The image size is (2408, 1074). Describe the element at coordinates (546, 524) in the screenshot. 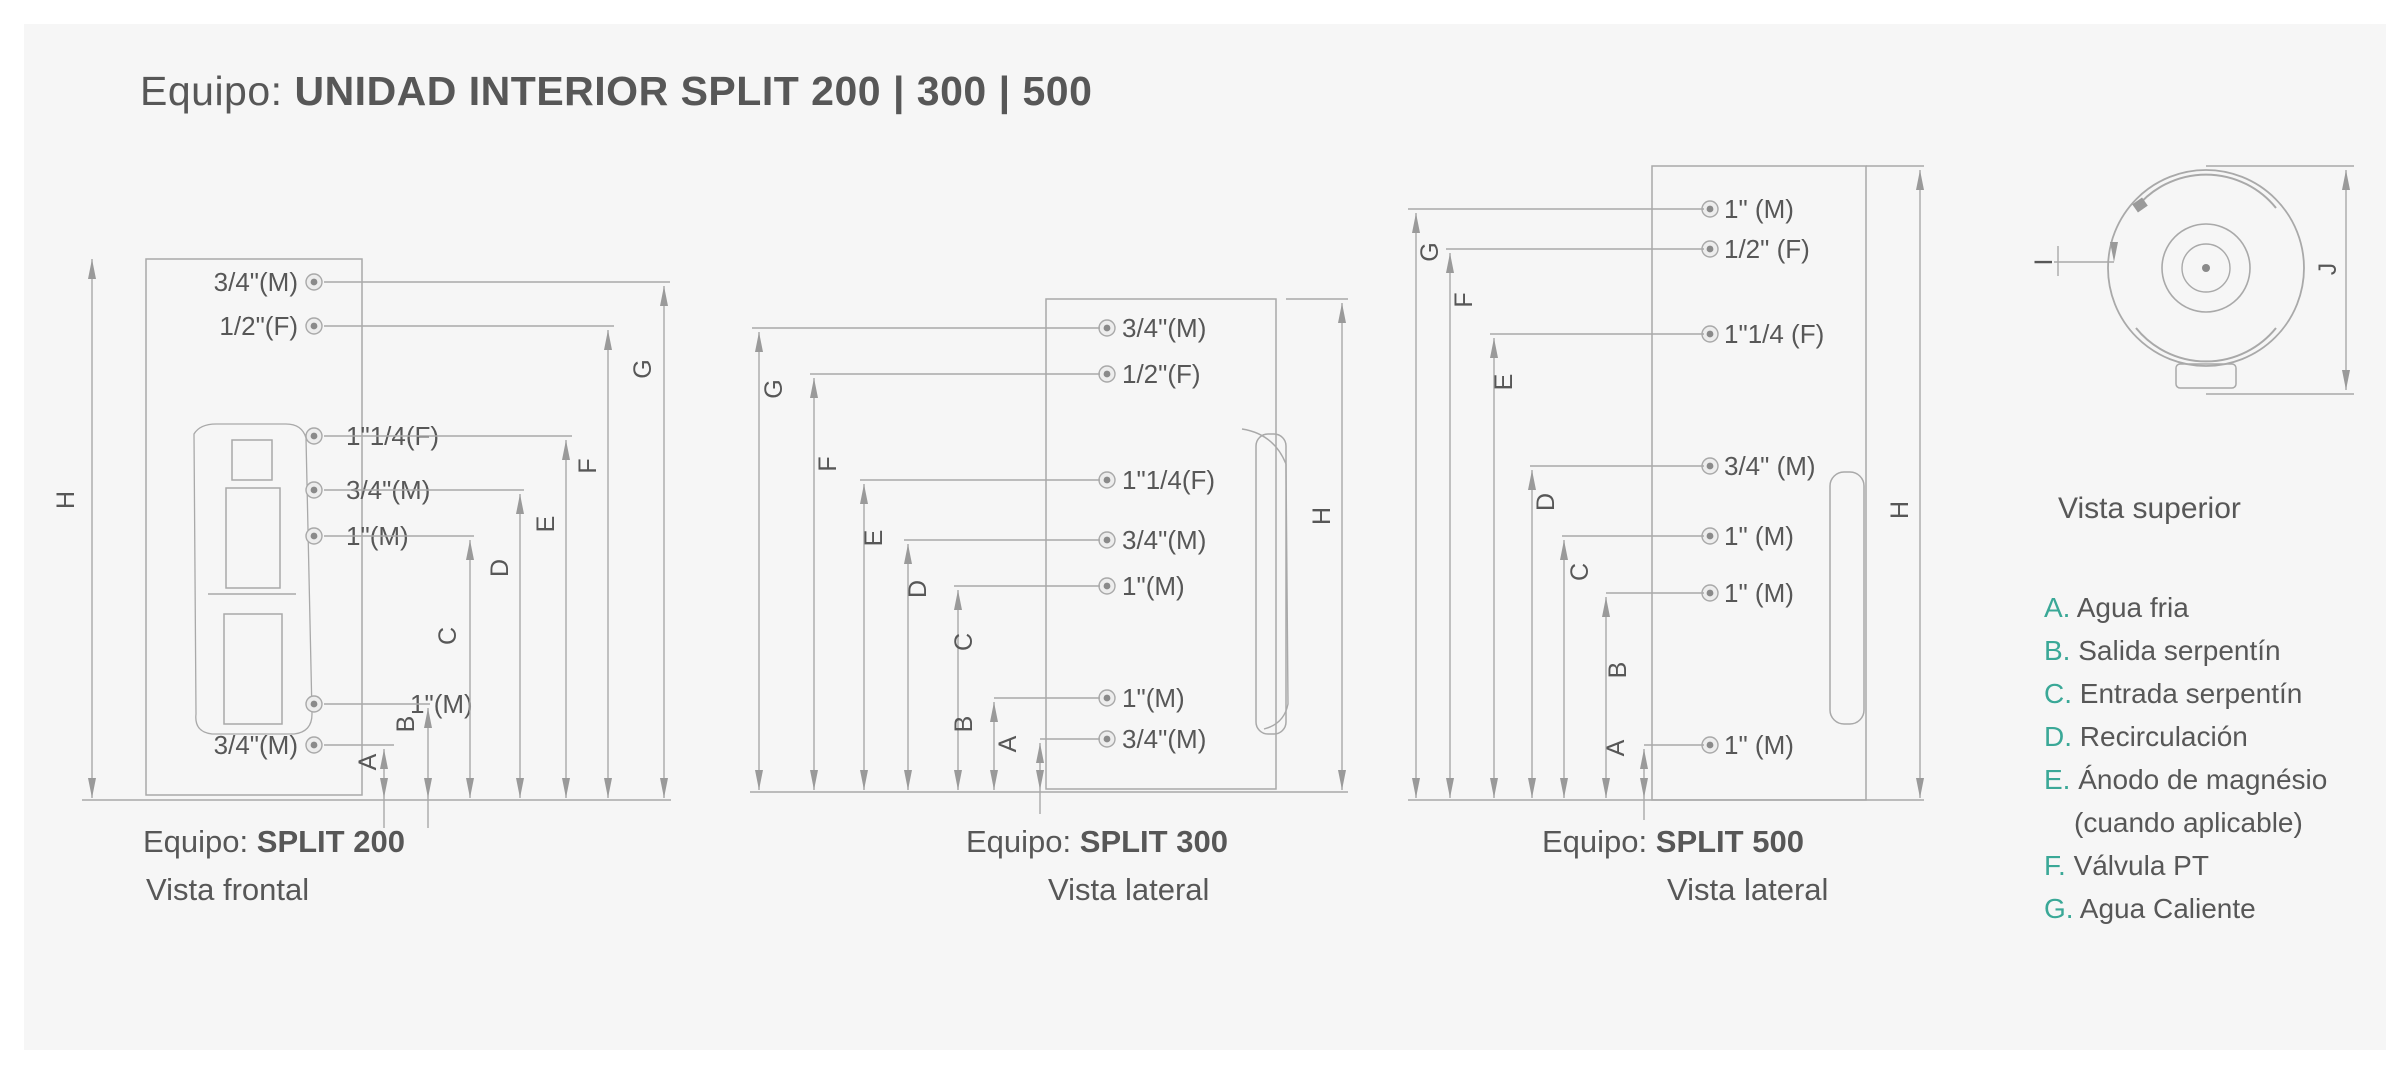

I see `split-200-letter-E: E` at that location.